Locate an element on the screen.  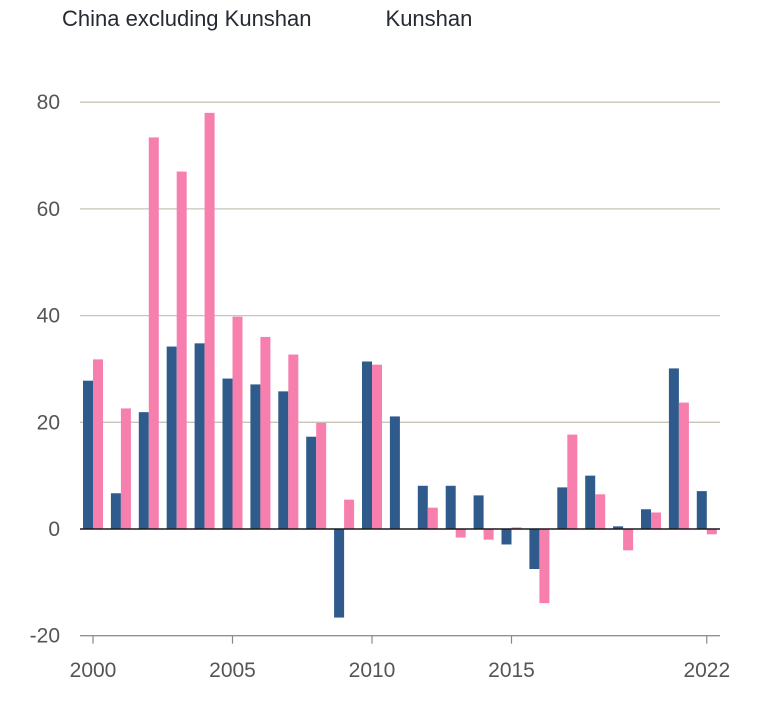
bar-china-excluding-kunshan-2004 is located at coordinates (199, 436).